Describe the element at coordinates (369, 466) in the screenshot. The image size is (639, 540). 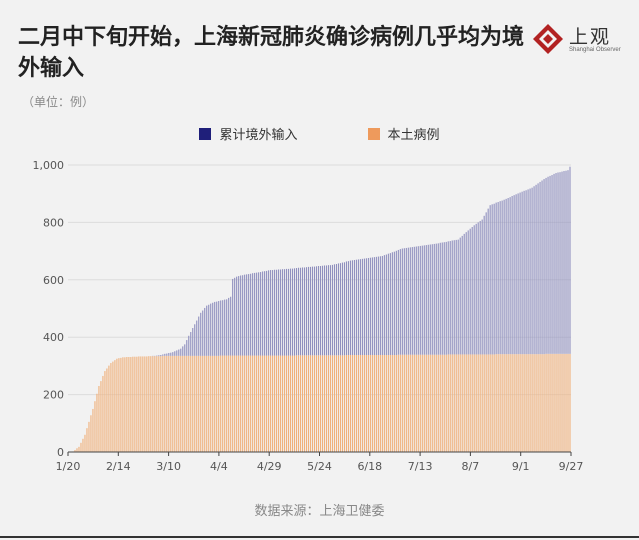
I see `x-tick-label: 6/18` at that location.